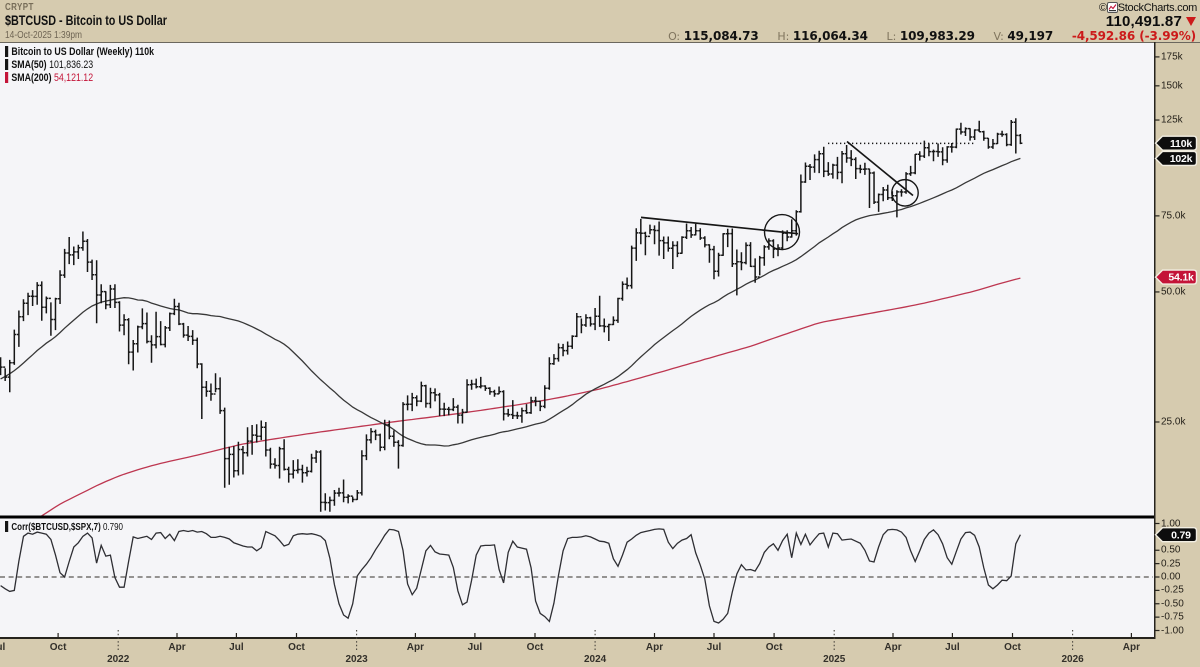  I want to click on legend-main-swatch, so click(7, 51).